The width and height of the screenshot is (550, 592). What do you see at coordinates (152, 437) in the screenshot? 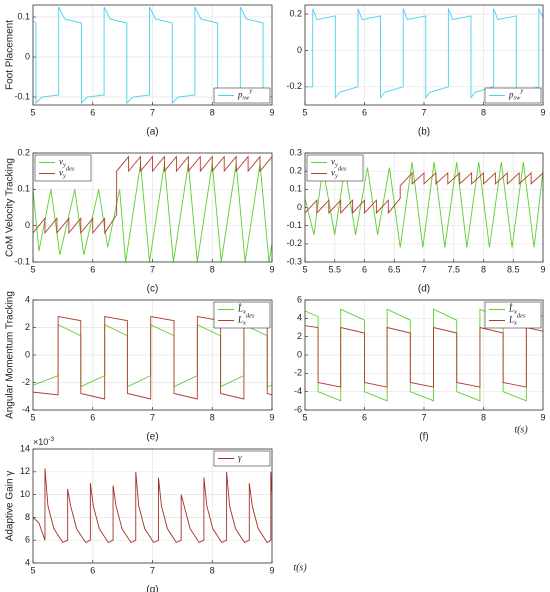
I see `panel-label: (e)` at bounding box center [152, 437].